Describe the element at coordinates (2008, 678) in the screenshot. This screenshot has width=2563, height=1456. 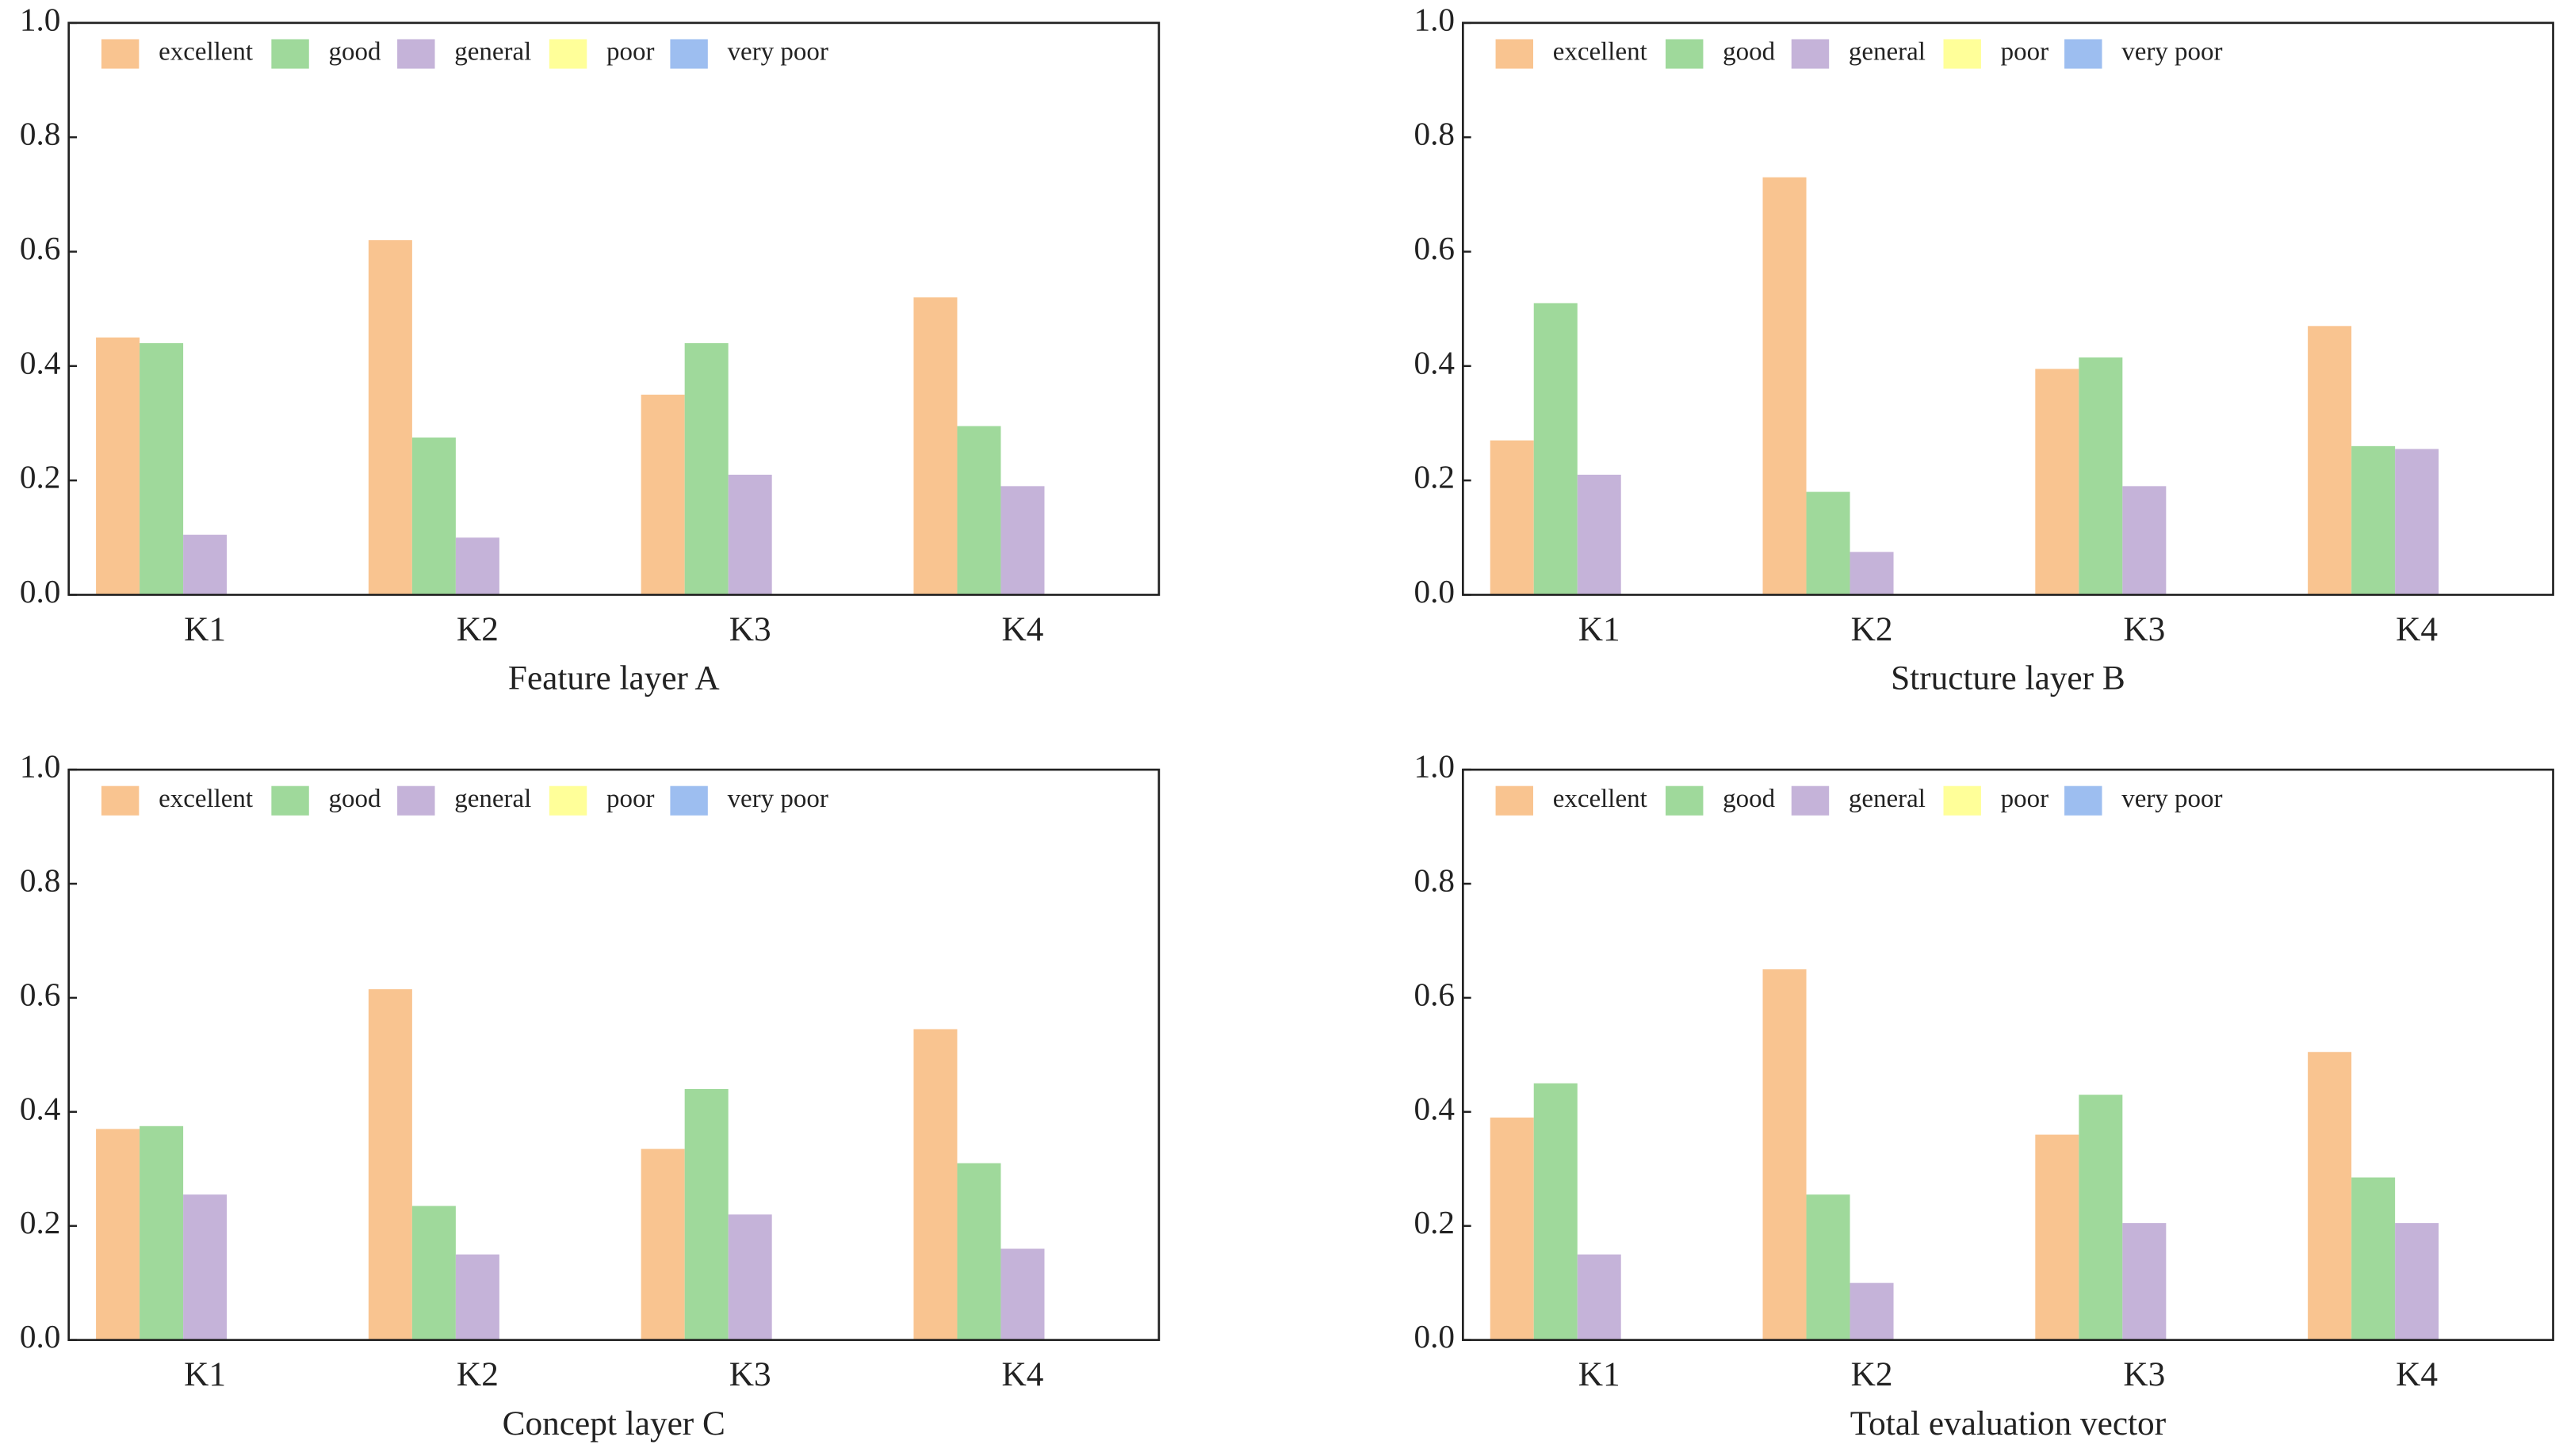
I see `x-axis-label: Structure layer B` at that location.